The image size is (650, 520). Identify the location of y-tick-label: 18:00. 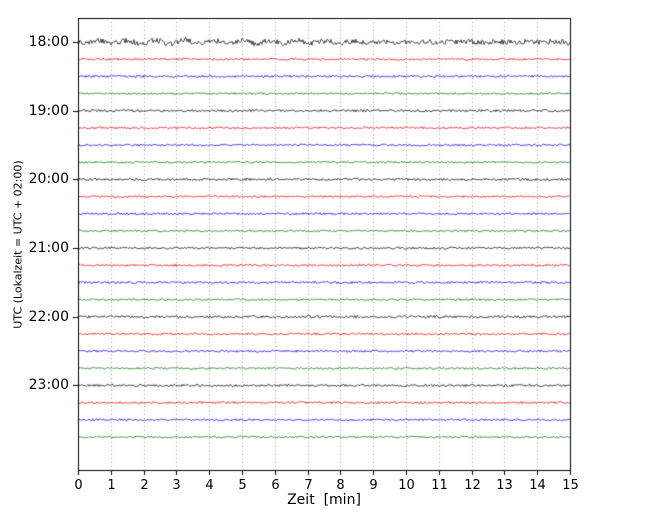
(48, 41).